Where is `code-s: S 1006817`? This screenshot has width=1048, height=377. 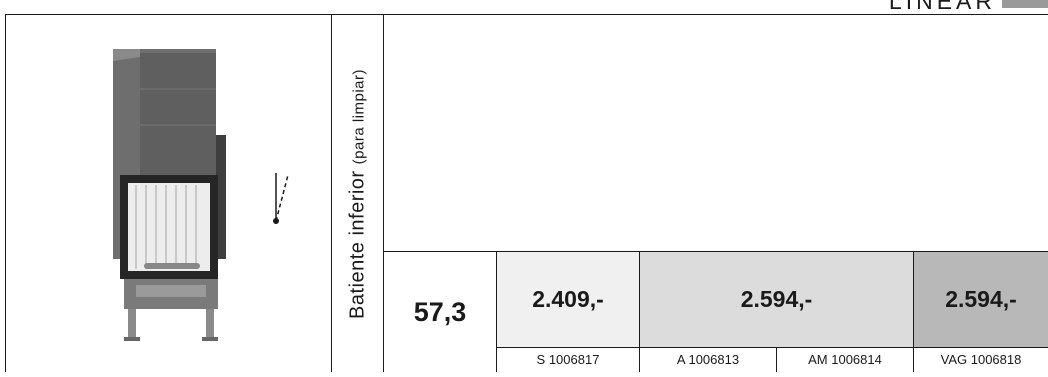 code-s: S 1006817 is located at coordinates (568, 359).